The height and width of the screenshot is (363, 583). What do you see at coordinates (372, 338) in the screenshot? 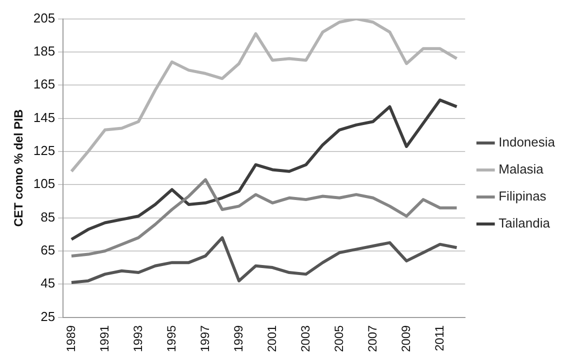
I see `x-tick-label: 2007` at bounding box center [372, 338].